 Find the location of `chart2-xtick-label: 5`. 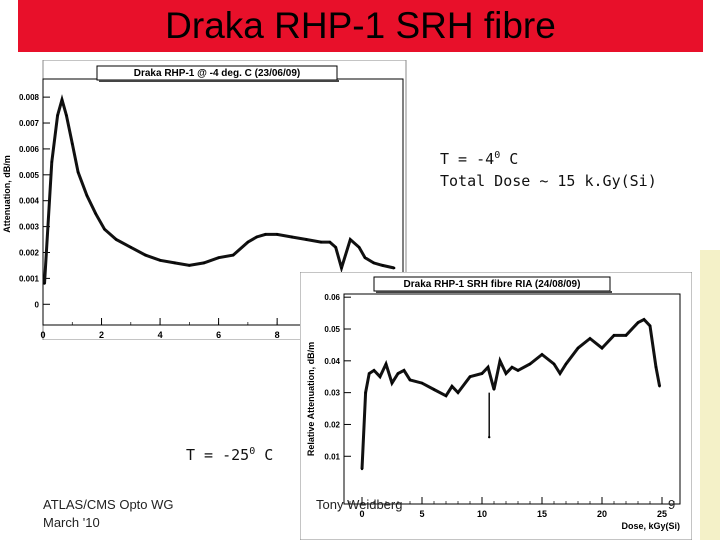

chart2-xtick-label: 5 is located at coordinates (421, 514).